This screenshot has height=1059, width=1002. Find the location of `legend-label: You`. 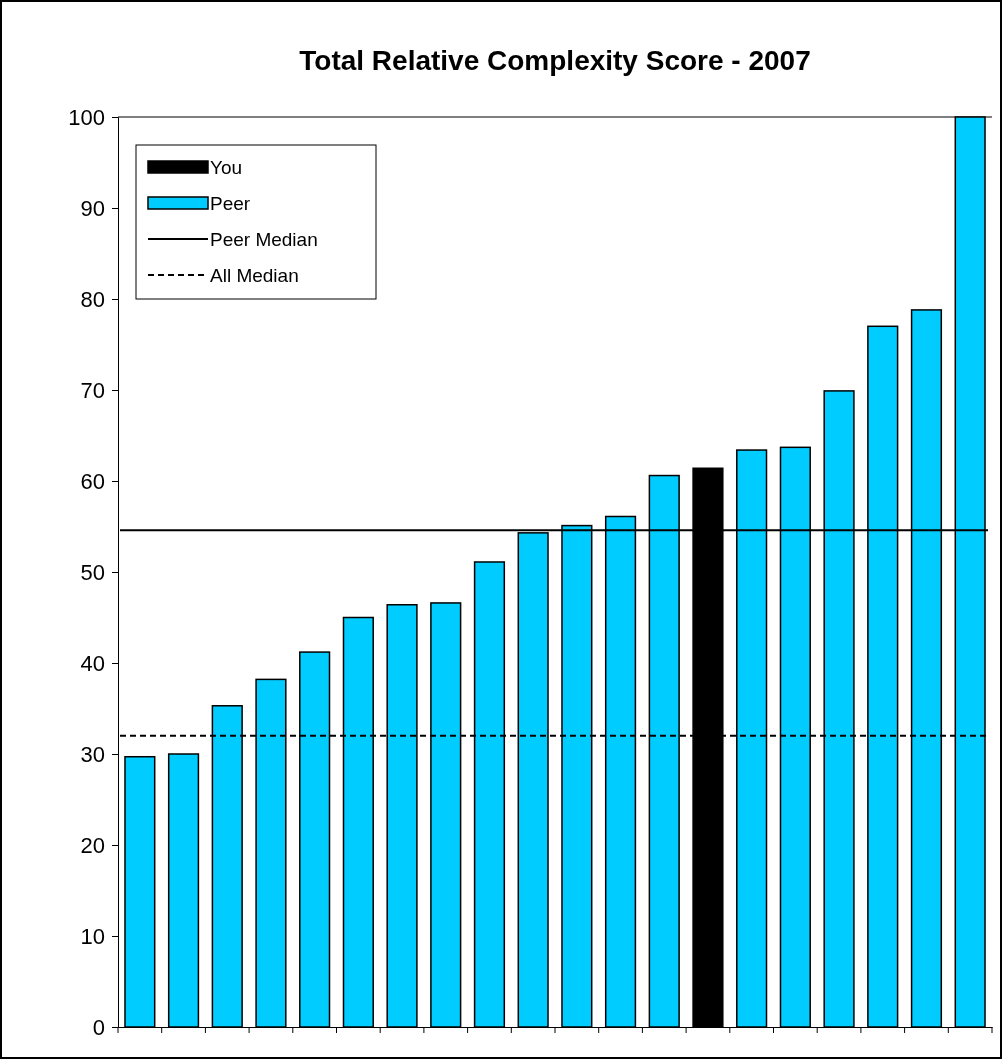

legend-label: You is located at coordinates (226, 167).